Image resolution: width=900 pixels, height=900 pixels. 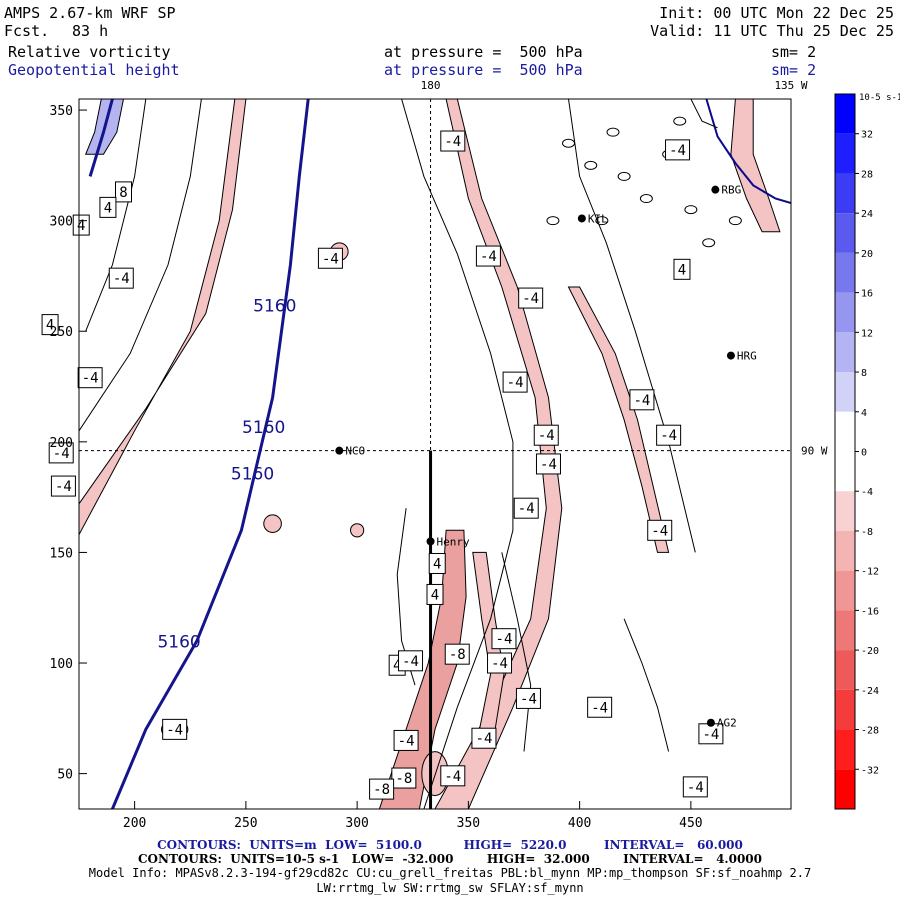 I want to click on station-name: KIL, so click(x=598, y=218).